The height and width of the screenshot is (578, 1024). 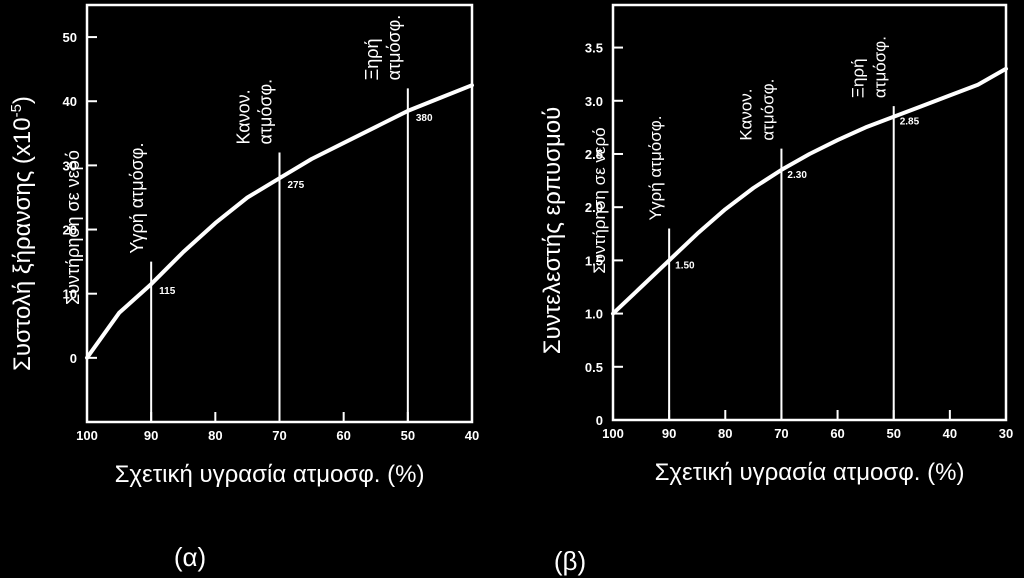 What do you see at coordinates (167, 291) in the screenshot?
I see `data-label: 115` at bounding box center [167, 291].